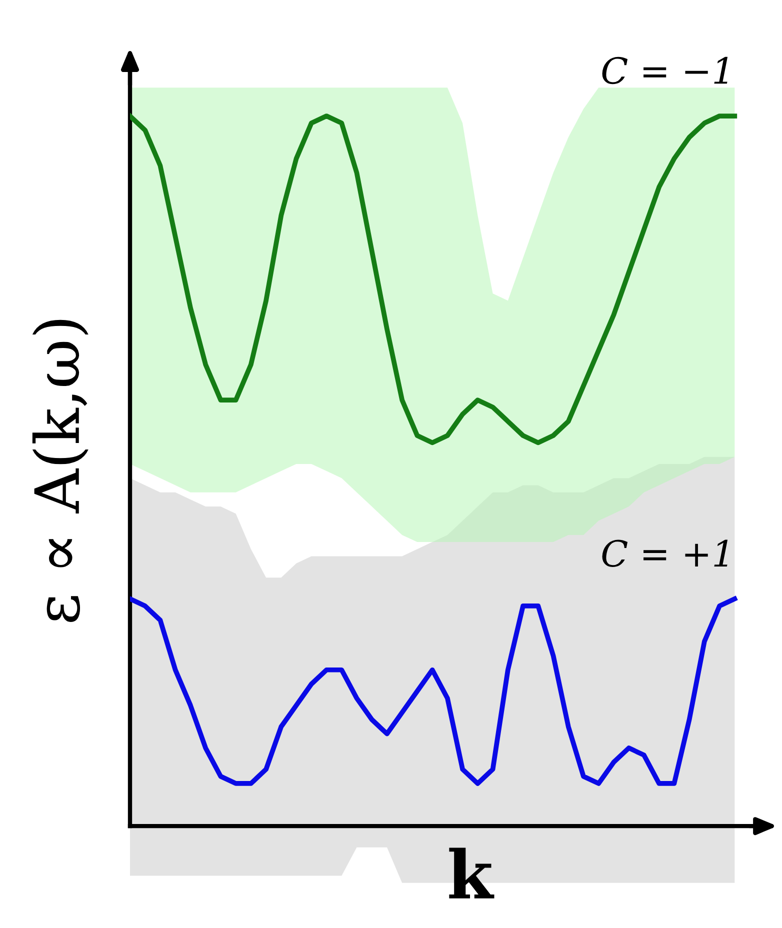  Describe the element at coordinates (60, 471) in the screenshot. I see `y-axis-title: ε ∝ A(k,ω)` at that location.